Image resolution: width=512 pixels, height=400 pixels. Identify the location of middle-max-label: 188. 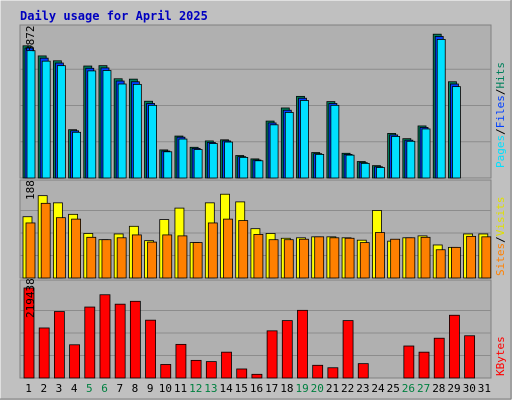
(30, 190).